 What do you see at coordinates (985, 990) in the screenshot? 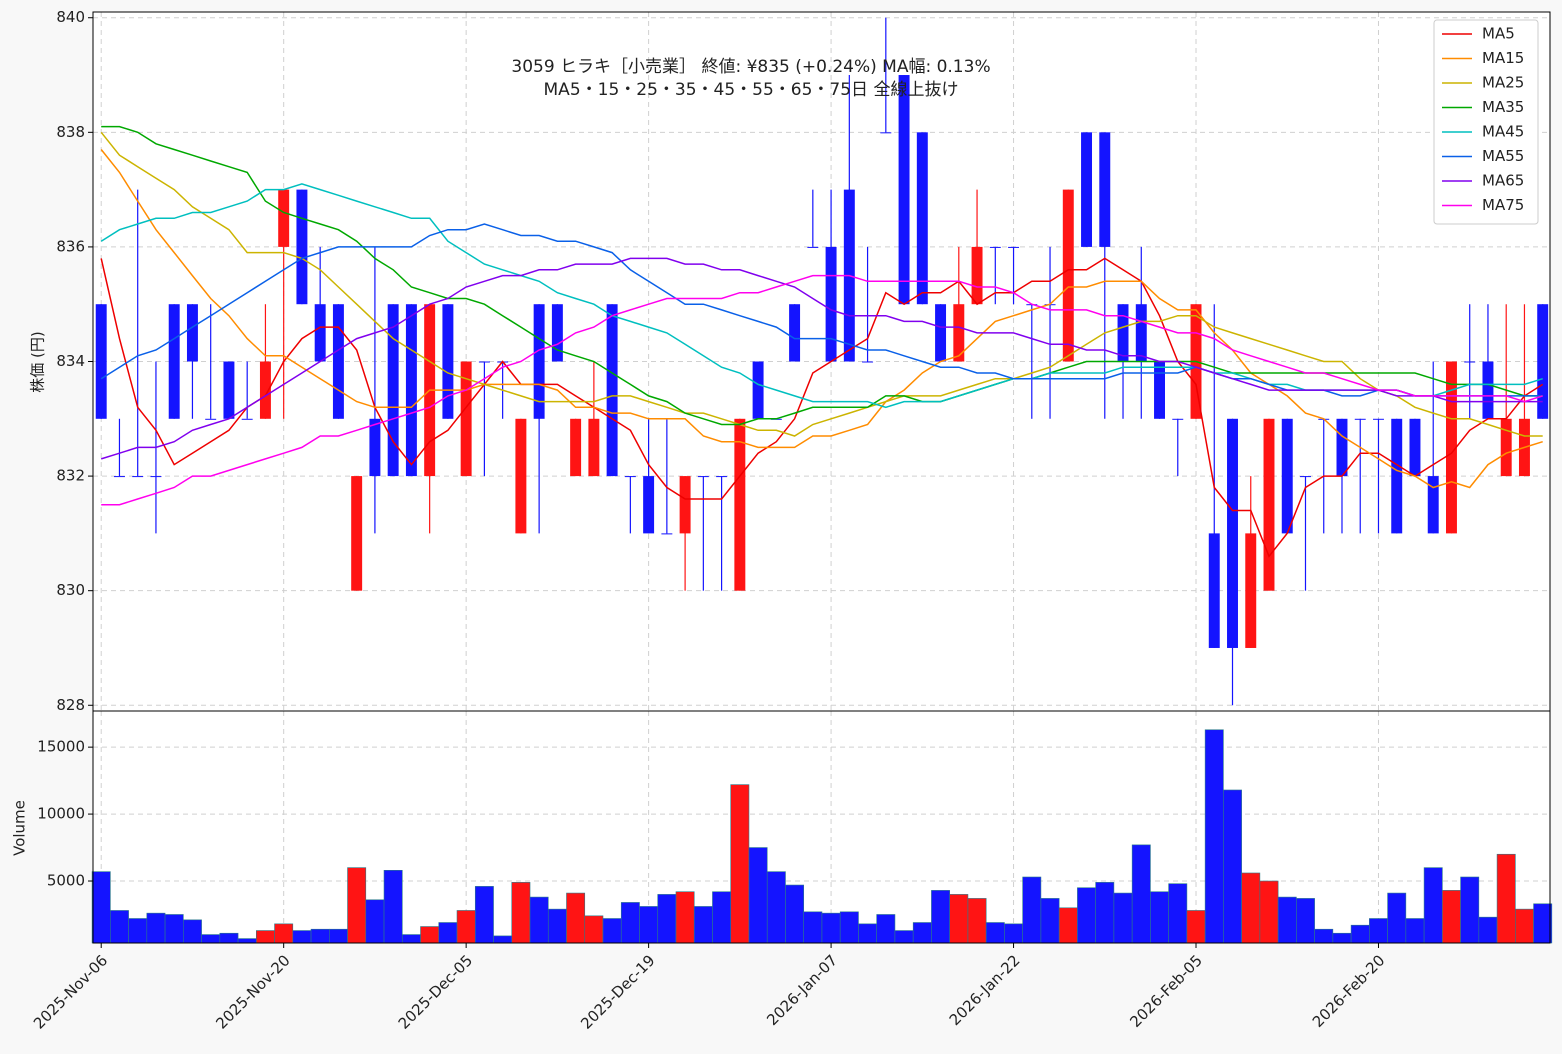
I see `x-tick-label: 2026-Jan-22` at bounding box center [985, 990].